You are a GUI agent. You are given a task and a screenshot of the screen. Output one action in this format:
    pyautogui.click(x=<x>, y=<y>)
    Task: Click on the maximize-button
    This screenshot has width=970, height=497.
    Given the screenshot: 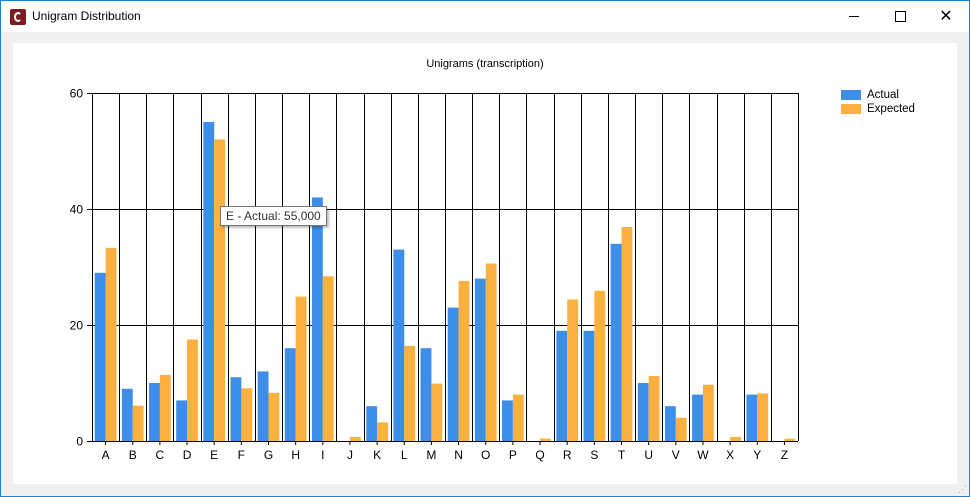 What is the action you would take?
    pyautogui.click(x=900, y=16)
    